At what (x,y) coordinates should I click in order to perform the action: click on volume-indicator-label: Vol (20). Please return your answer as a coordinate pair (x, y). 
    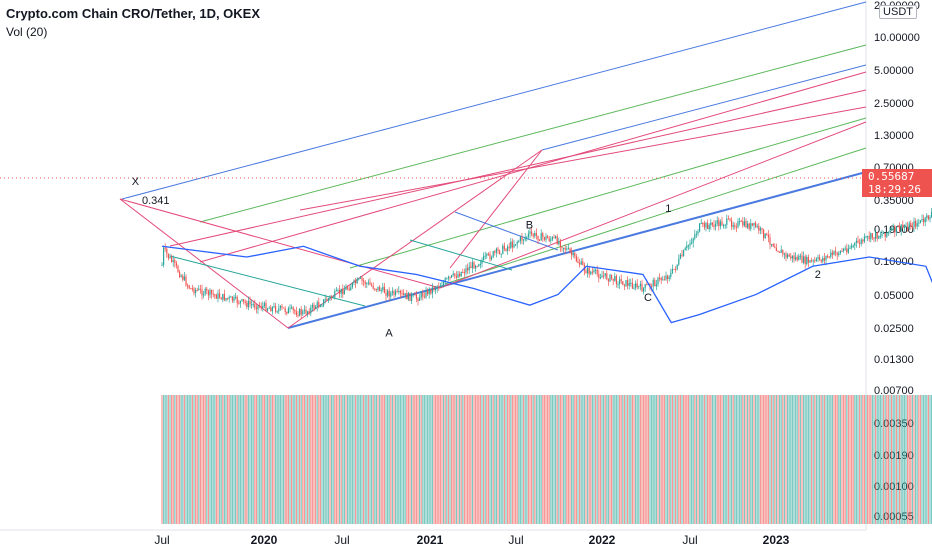
    Looking at the image, I should click on (27, 32).